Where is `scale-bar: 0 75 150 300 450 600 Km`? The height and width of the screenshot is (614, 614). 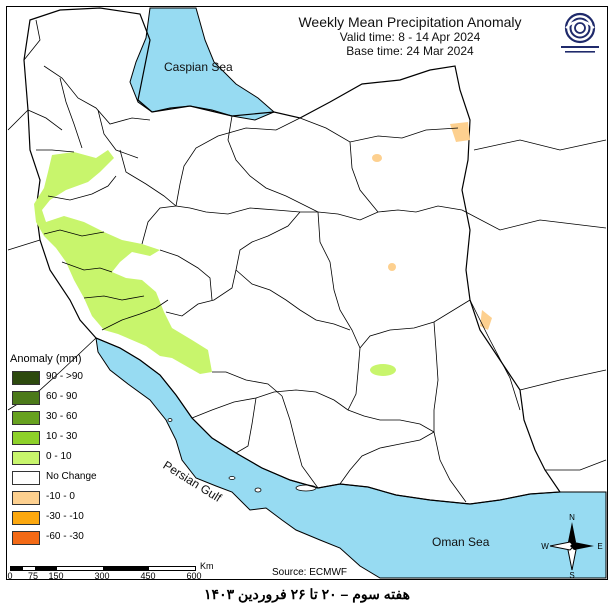 scale-bar: 0 75 150 300 450 600 Km is located at coordinates (111, 571).